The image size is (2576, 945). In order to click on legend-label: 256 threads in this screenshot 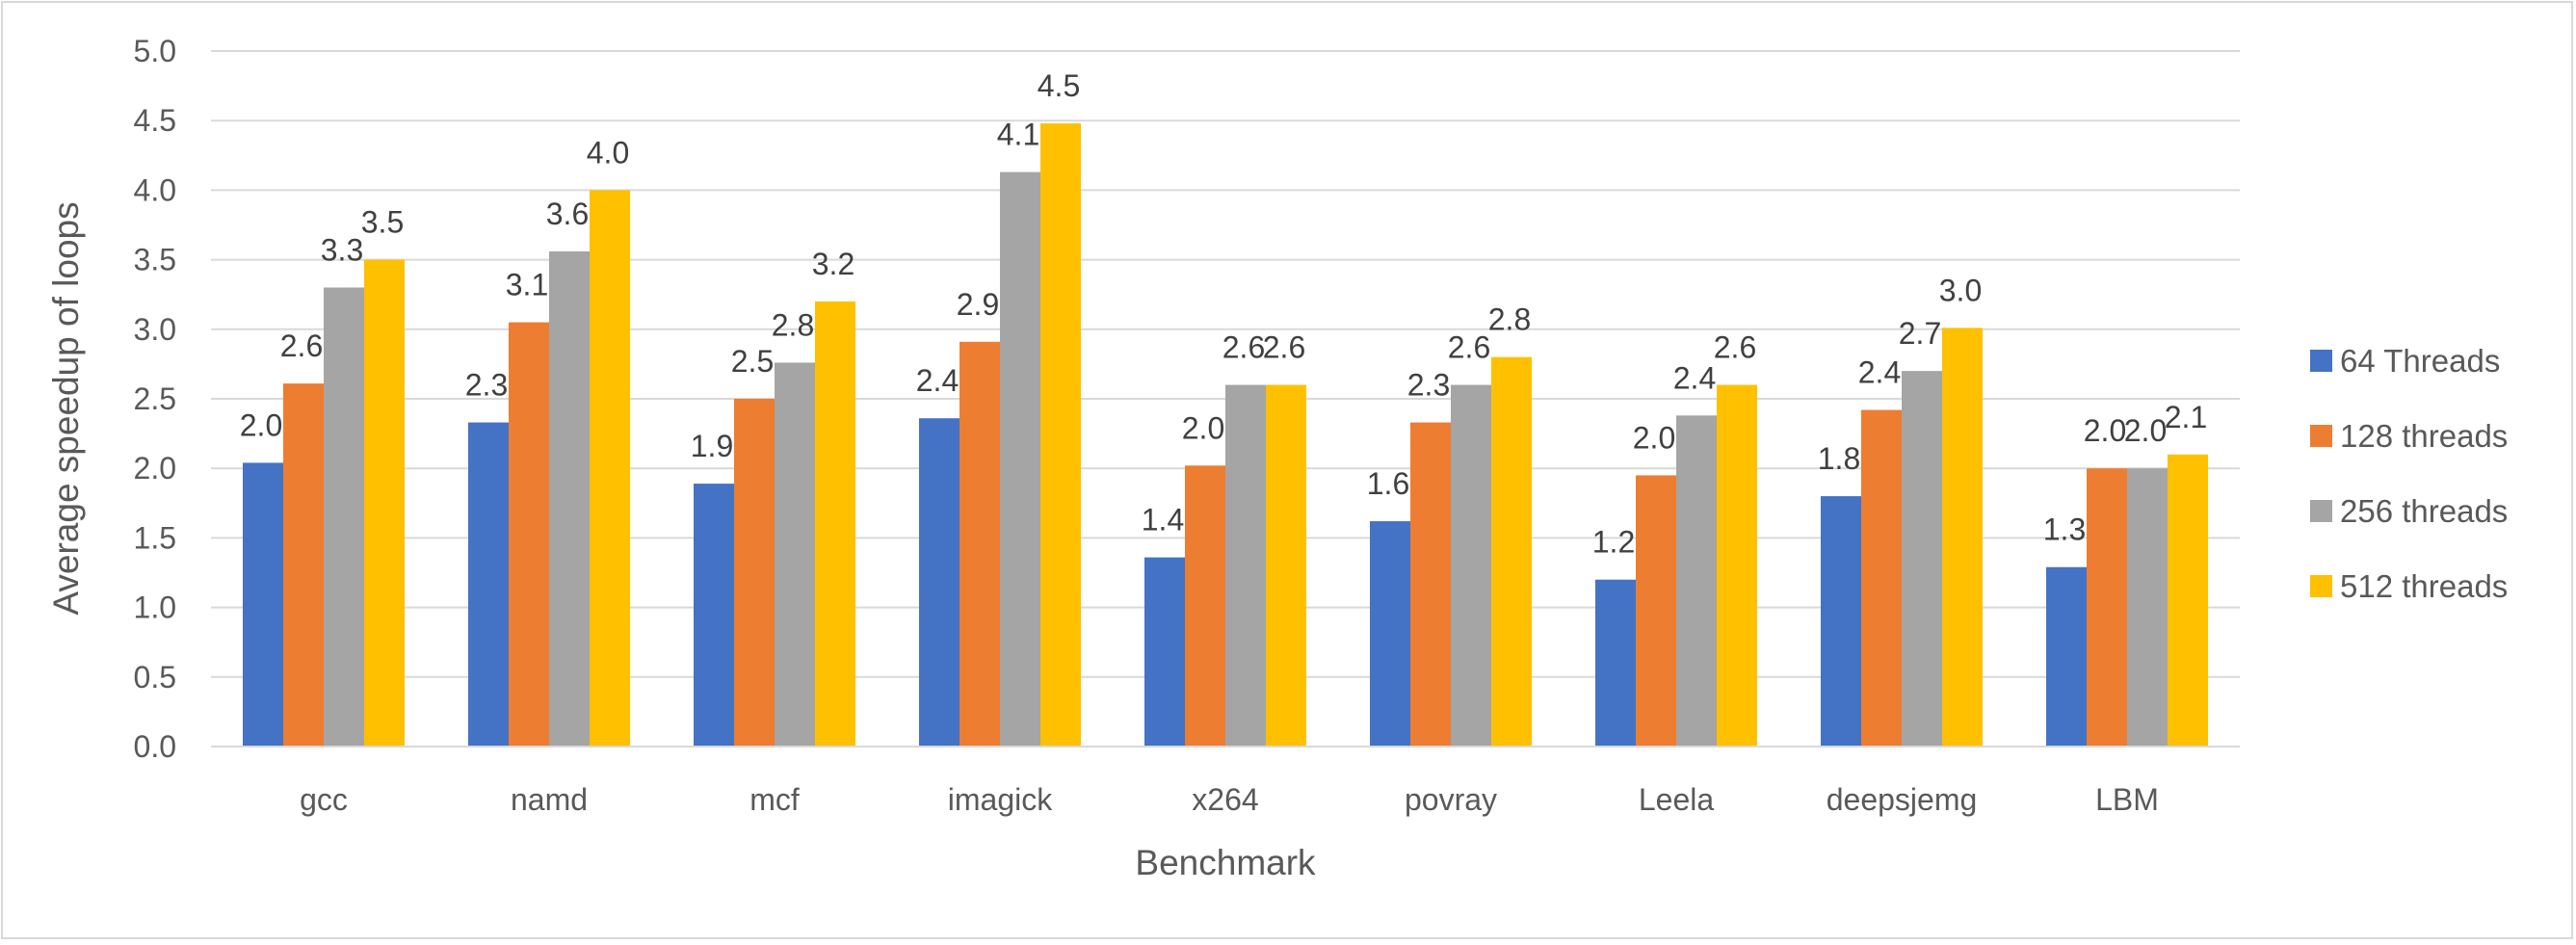, I will do `click(2424, 511)`.